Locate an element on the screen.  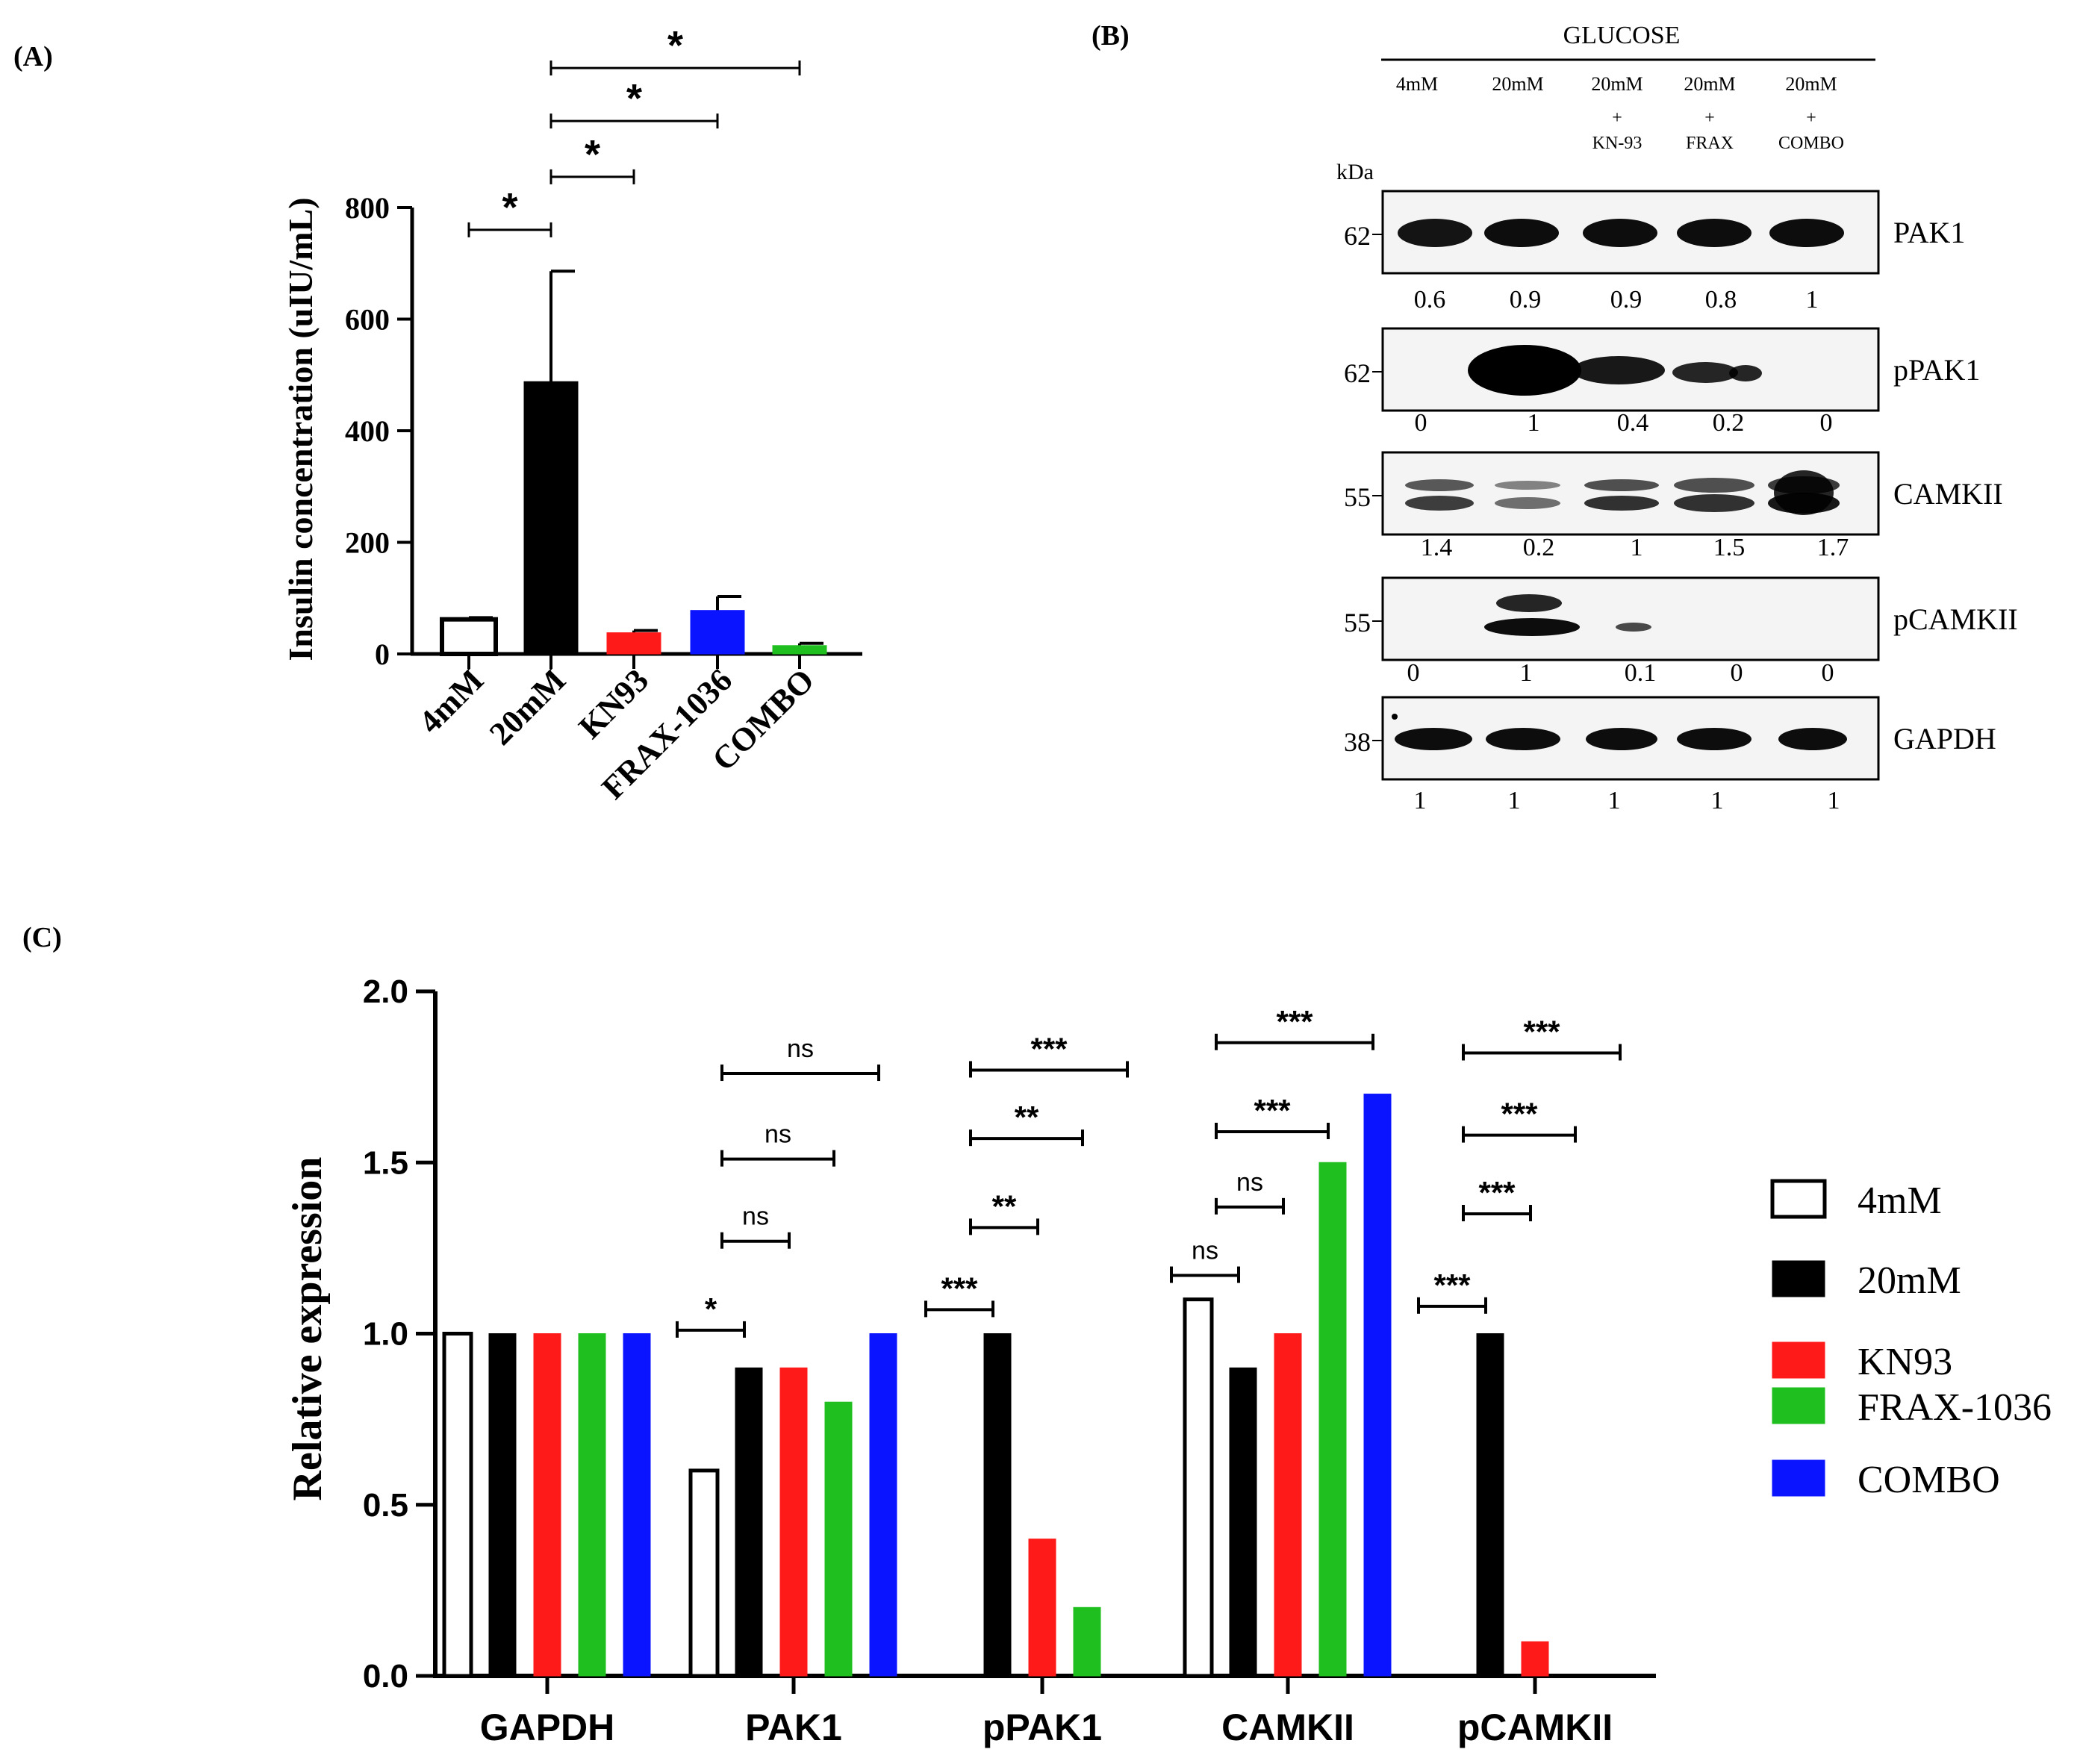
chart-c-sig-label: * is located at coordinates (711, 1309).